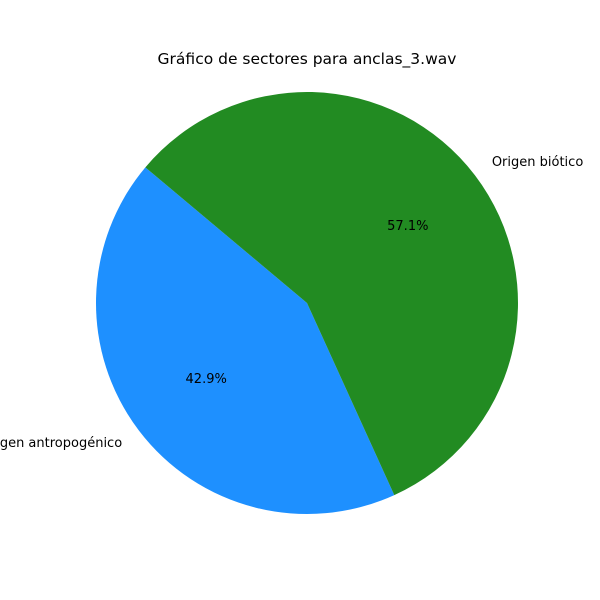 The height and width of the screenshot is (600, 600). I want to click on pie-percent-label: 42.9%, so click(206, 379).